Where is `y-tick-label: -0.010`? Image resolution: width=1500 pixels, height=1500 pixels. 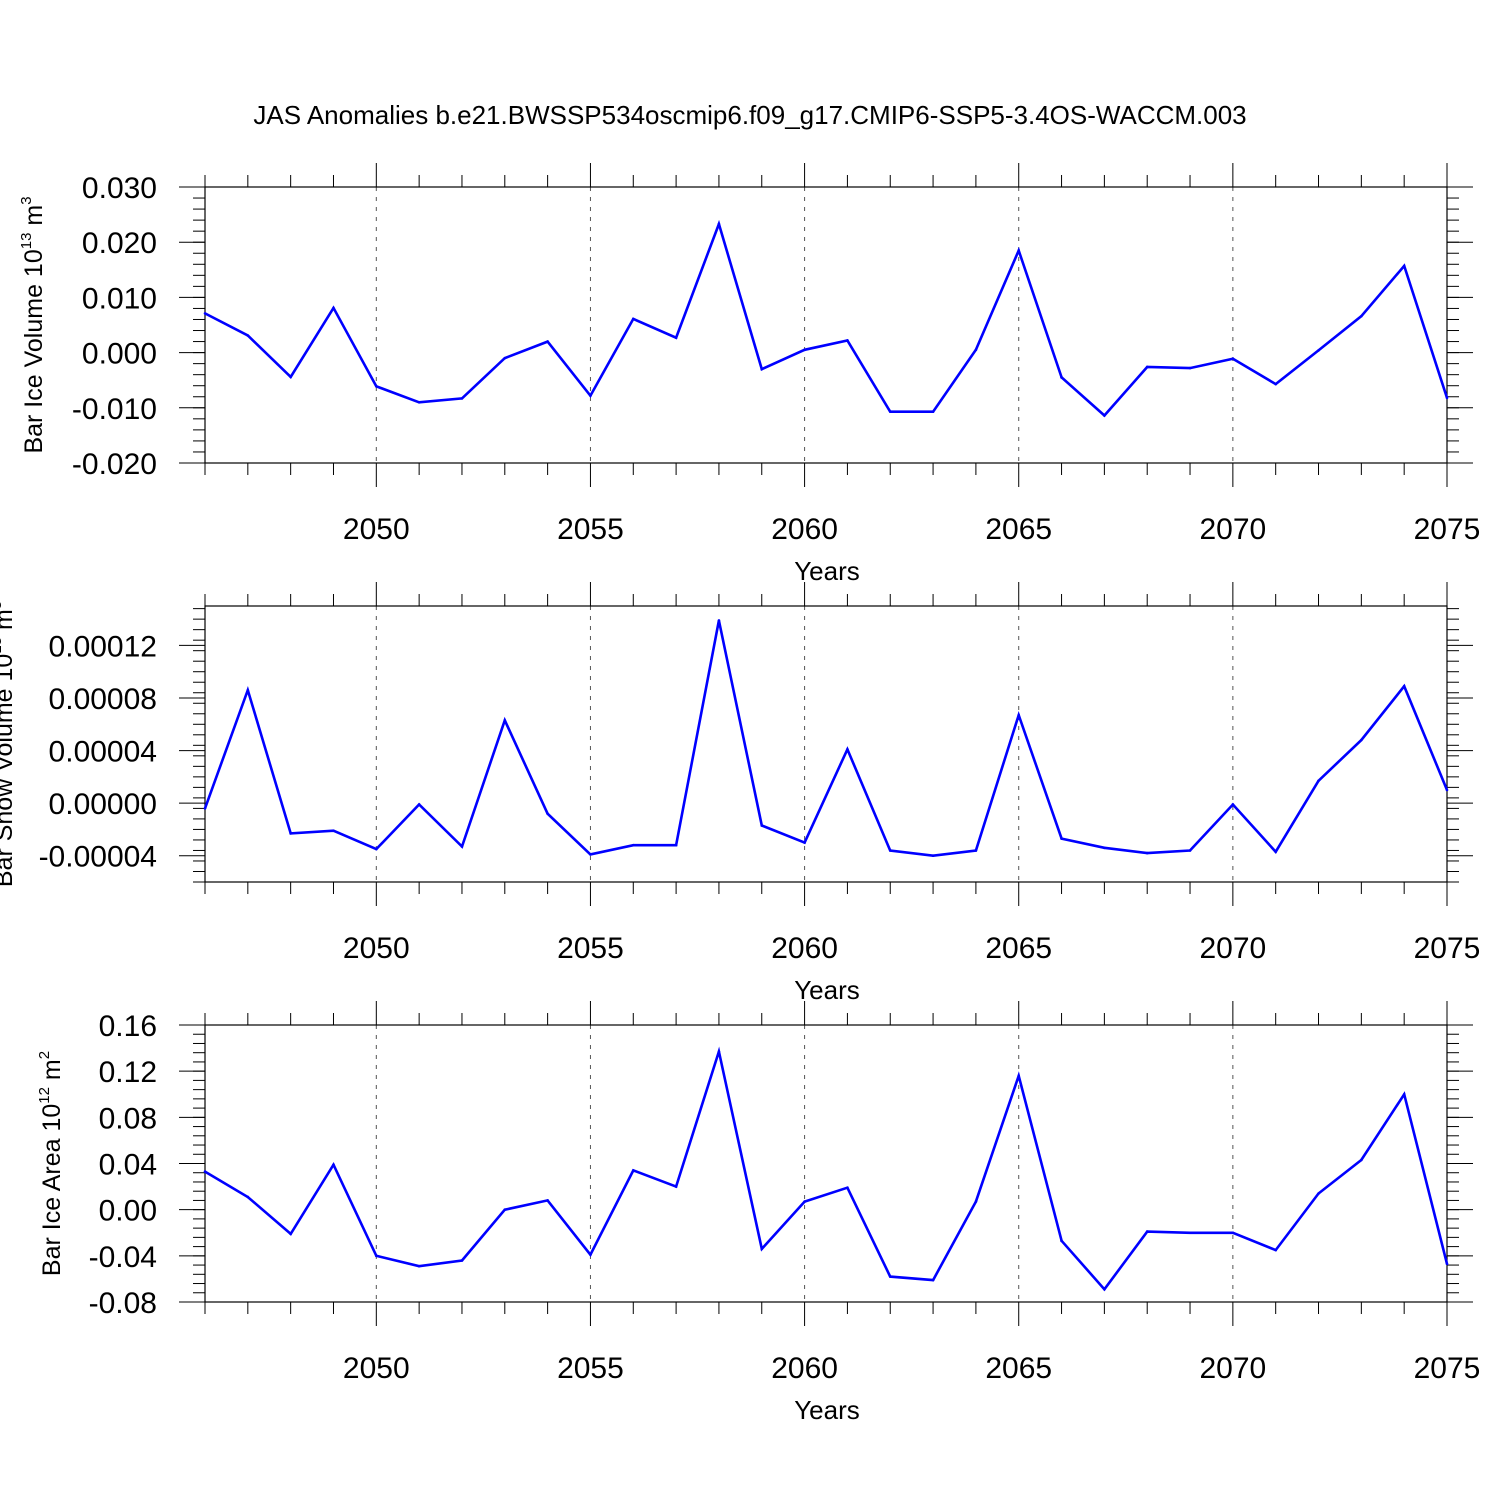 y-tick-label: -0.010 is located at coordinates (114, 409).